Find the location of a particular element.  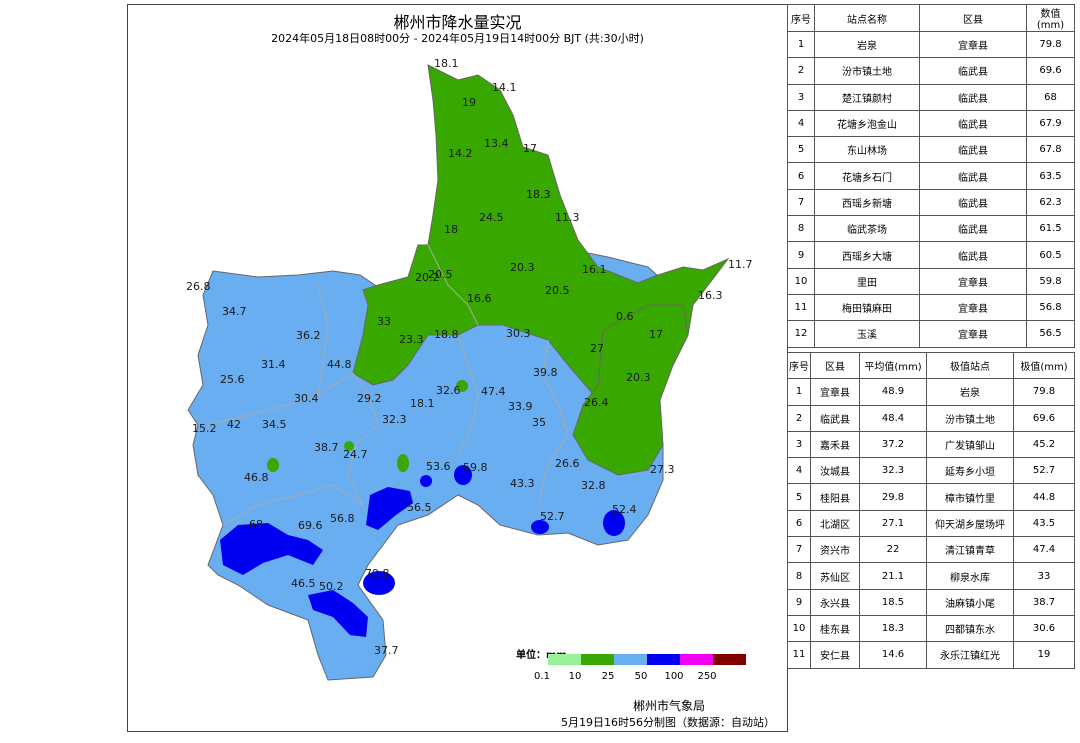

legend-tick: 100 is located at coordinates (674, 676).